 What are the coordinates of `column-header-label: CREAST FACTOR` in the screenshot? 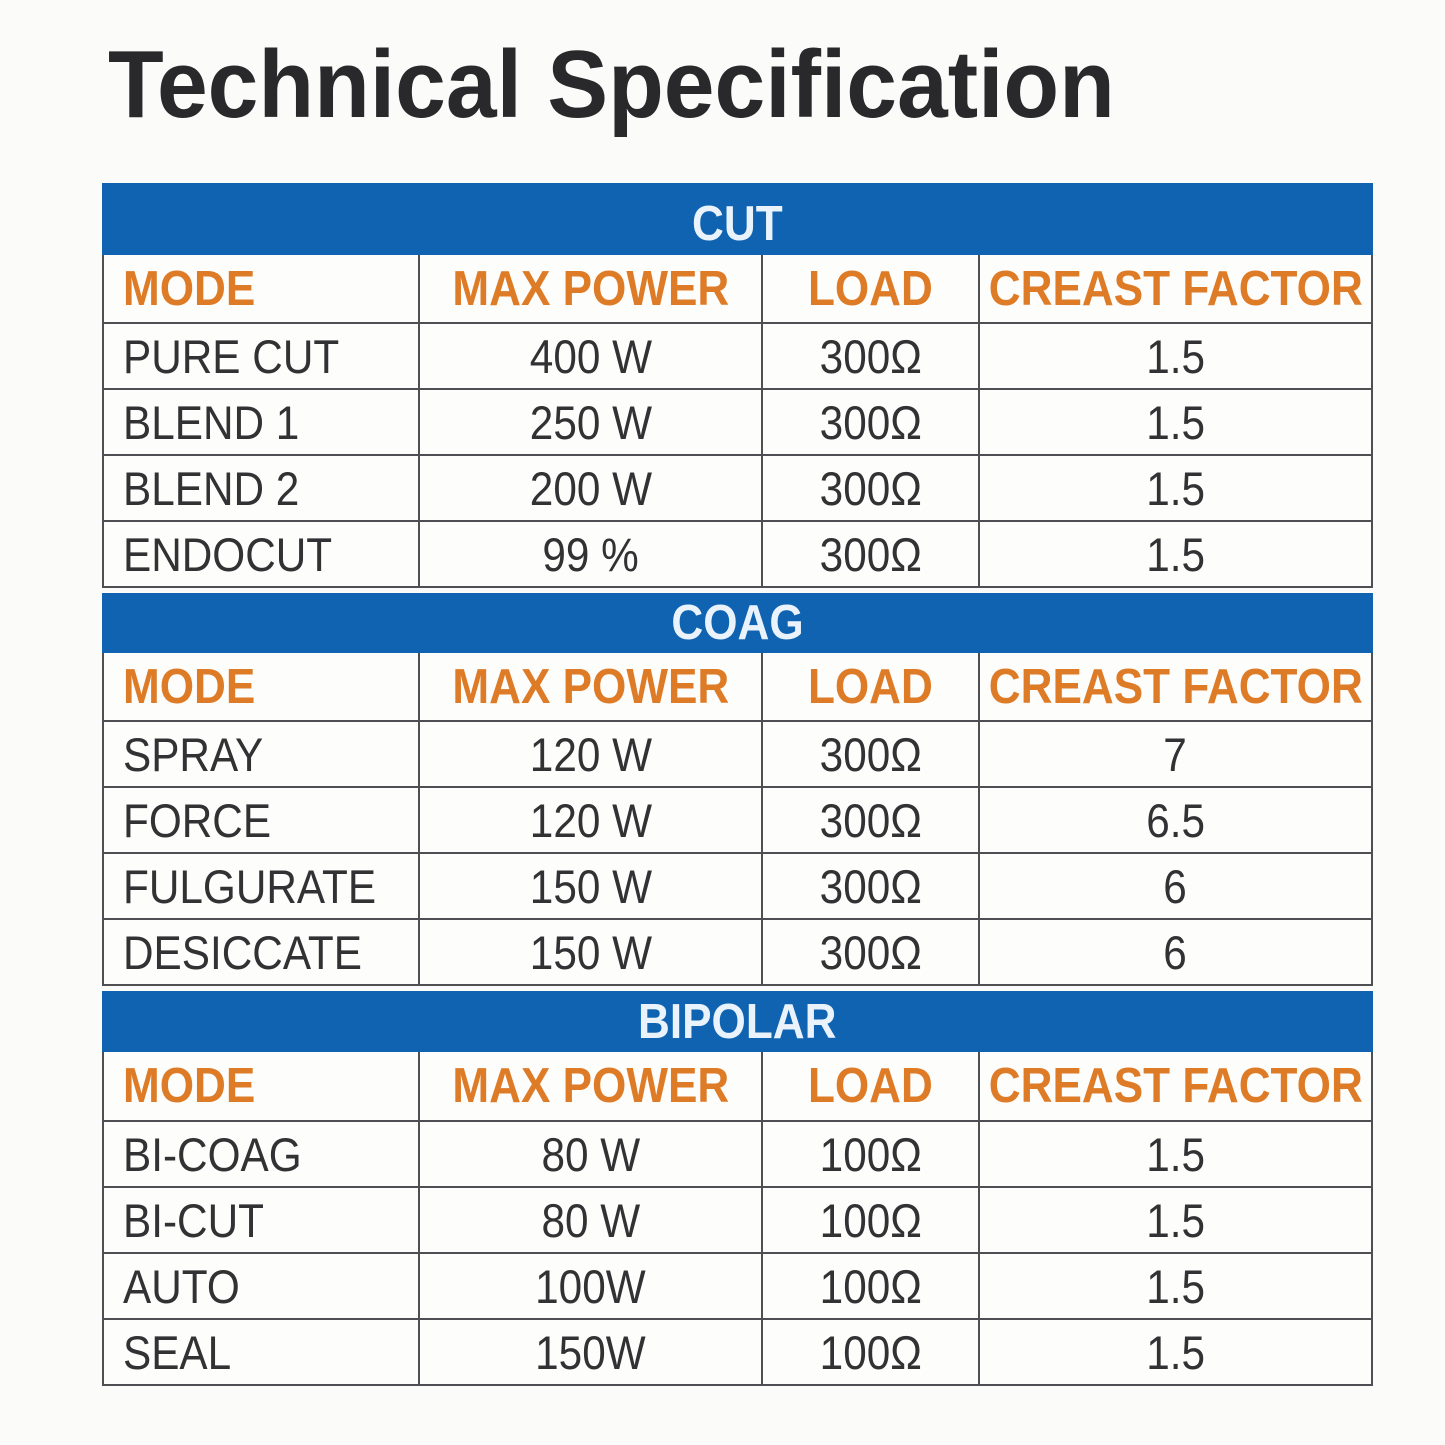 It's located at (1175, 288).